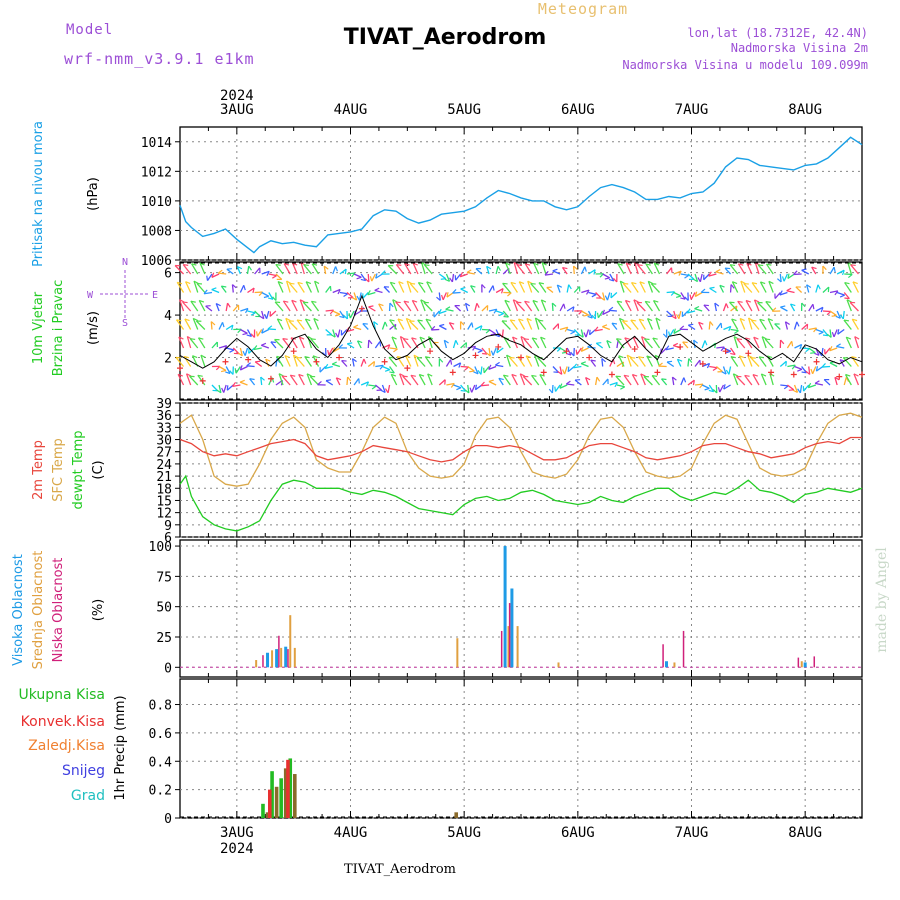  What do you see at coordinates (512, 628) in the screenshot?
I see `cloud-bar-high` at bounding box center [512, 628].